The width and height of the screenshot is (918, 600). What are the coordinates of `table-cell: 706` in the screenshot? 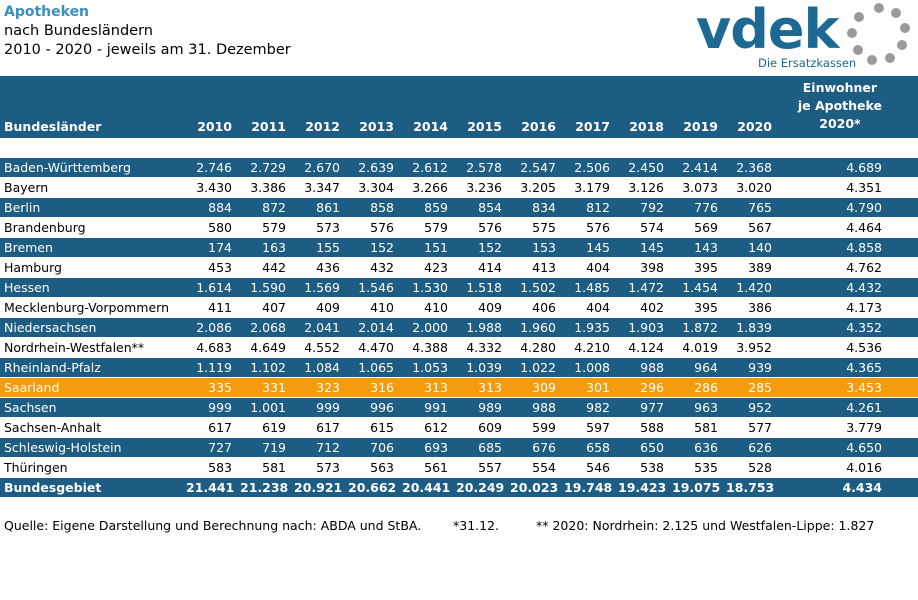 It's located at (382, 447).